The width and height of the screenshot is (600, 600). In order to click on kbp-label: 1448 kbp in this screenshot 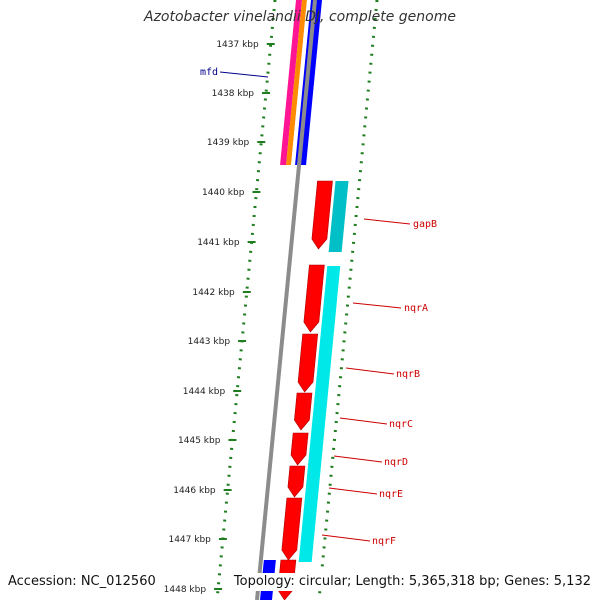, I will do `click(185, 590)`.